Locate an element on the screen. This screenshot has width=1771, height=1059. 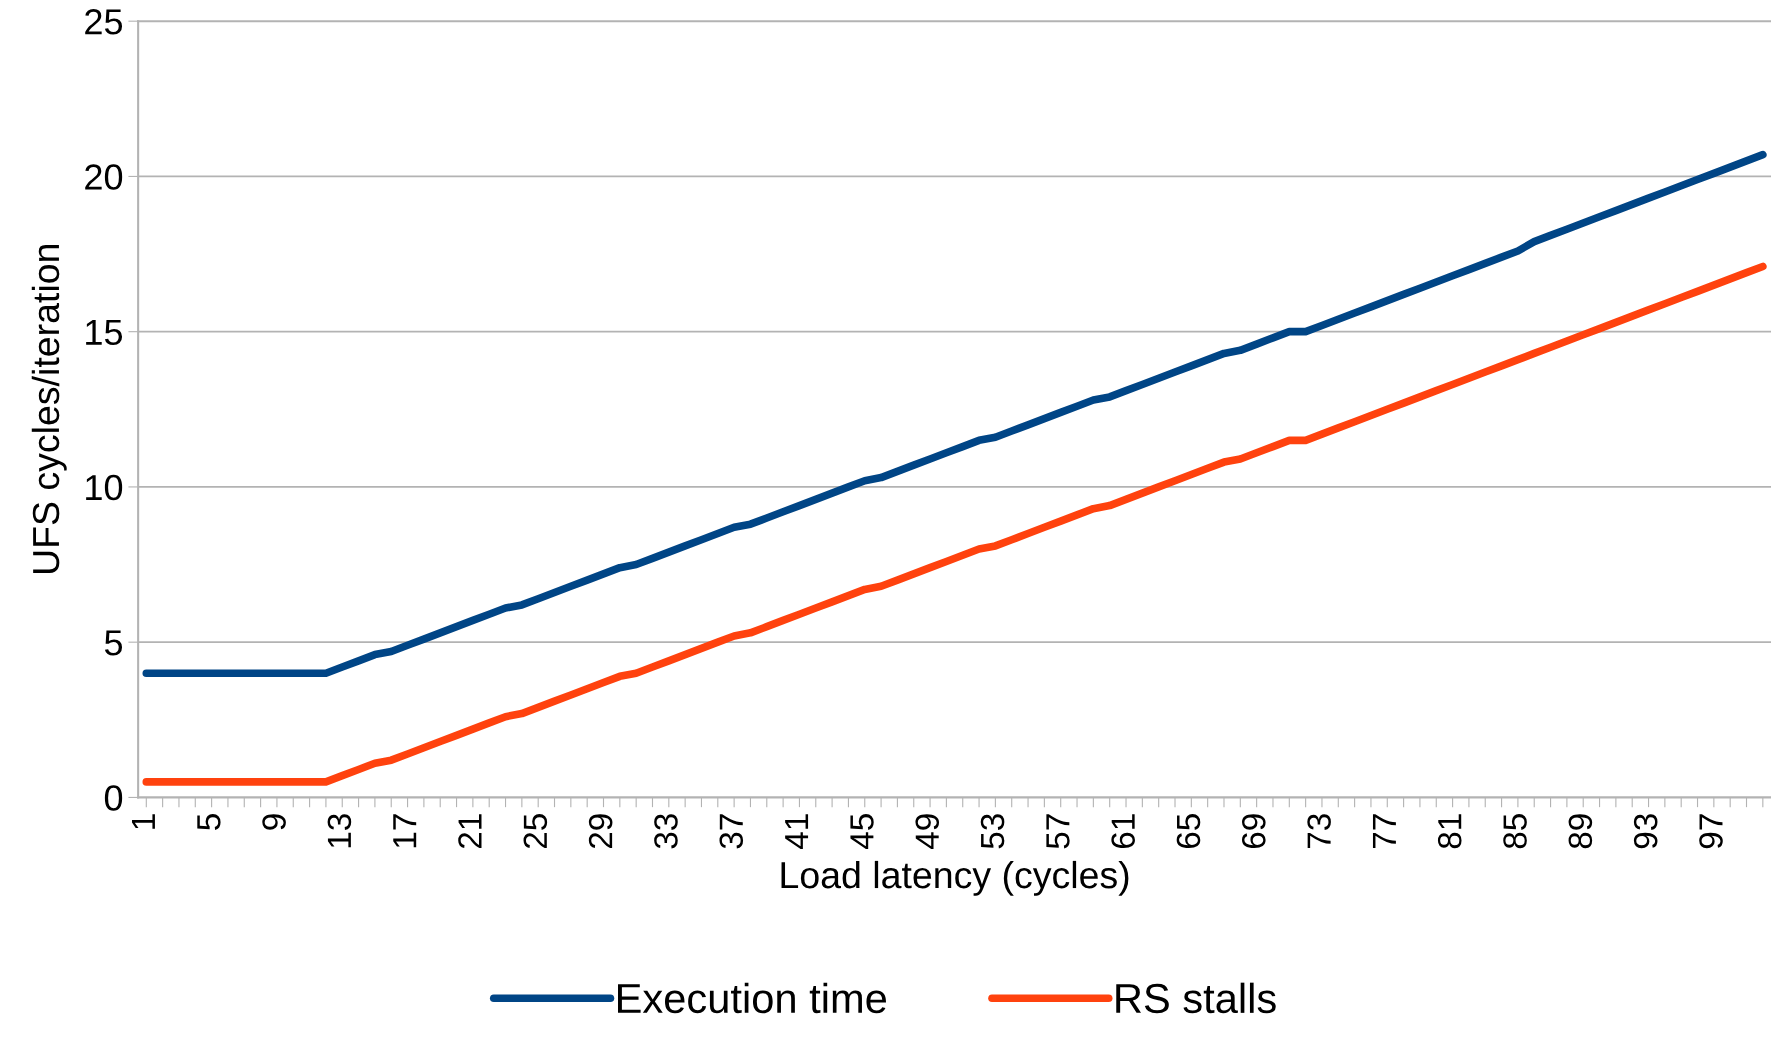
x-tick-label: 41 is located at coordinates (797, 832).